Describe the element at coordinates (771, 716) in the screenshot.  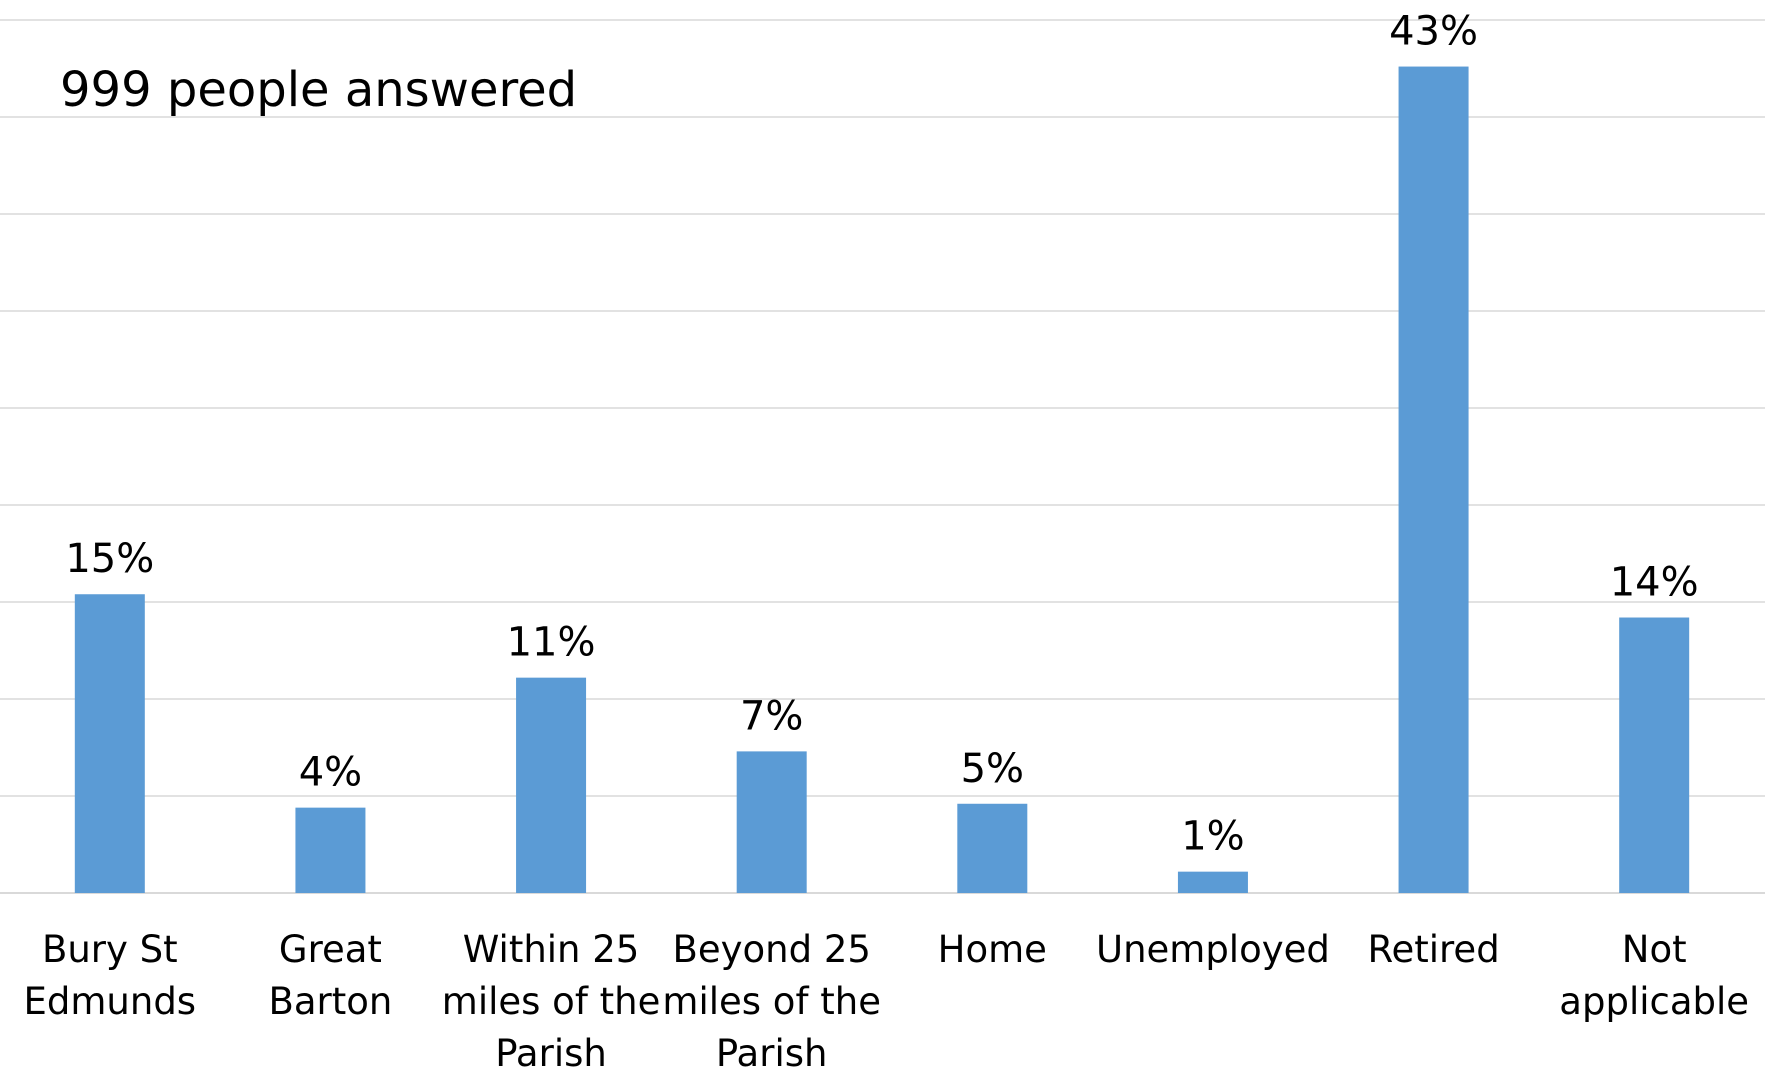
I see `data-label-4: 7%` at that location.